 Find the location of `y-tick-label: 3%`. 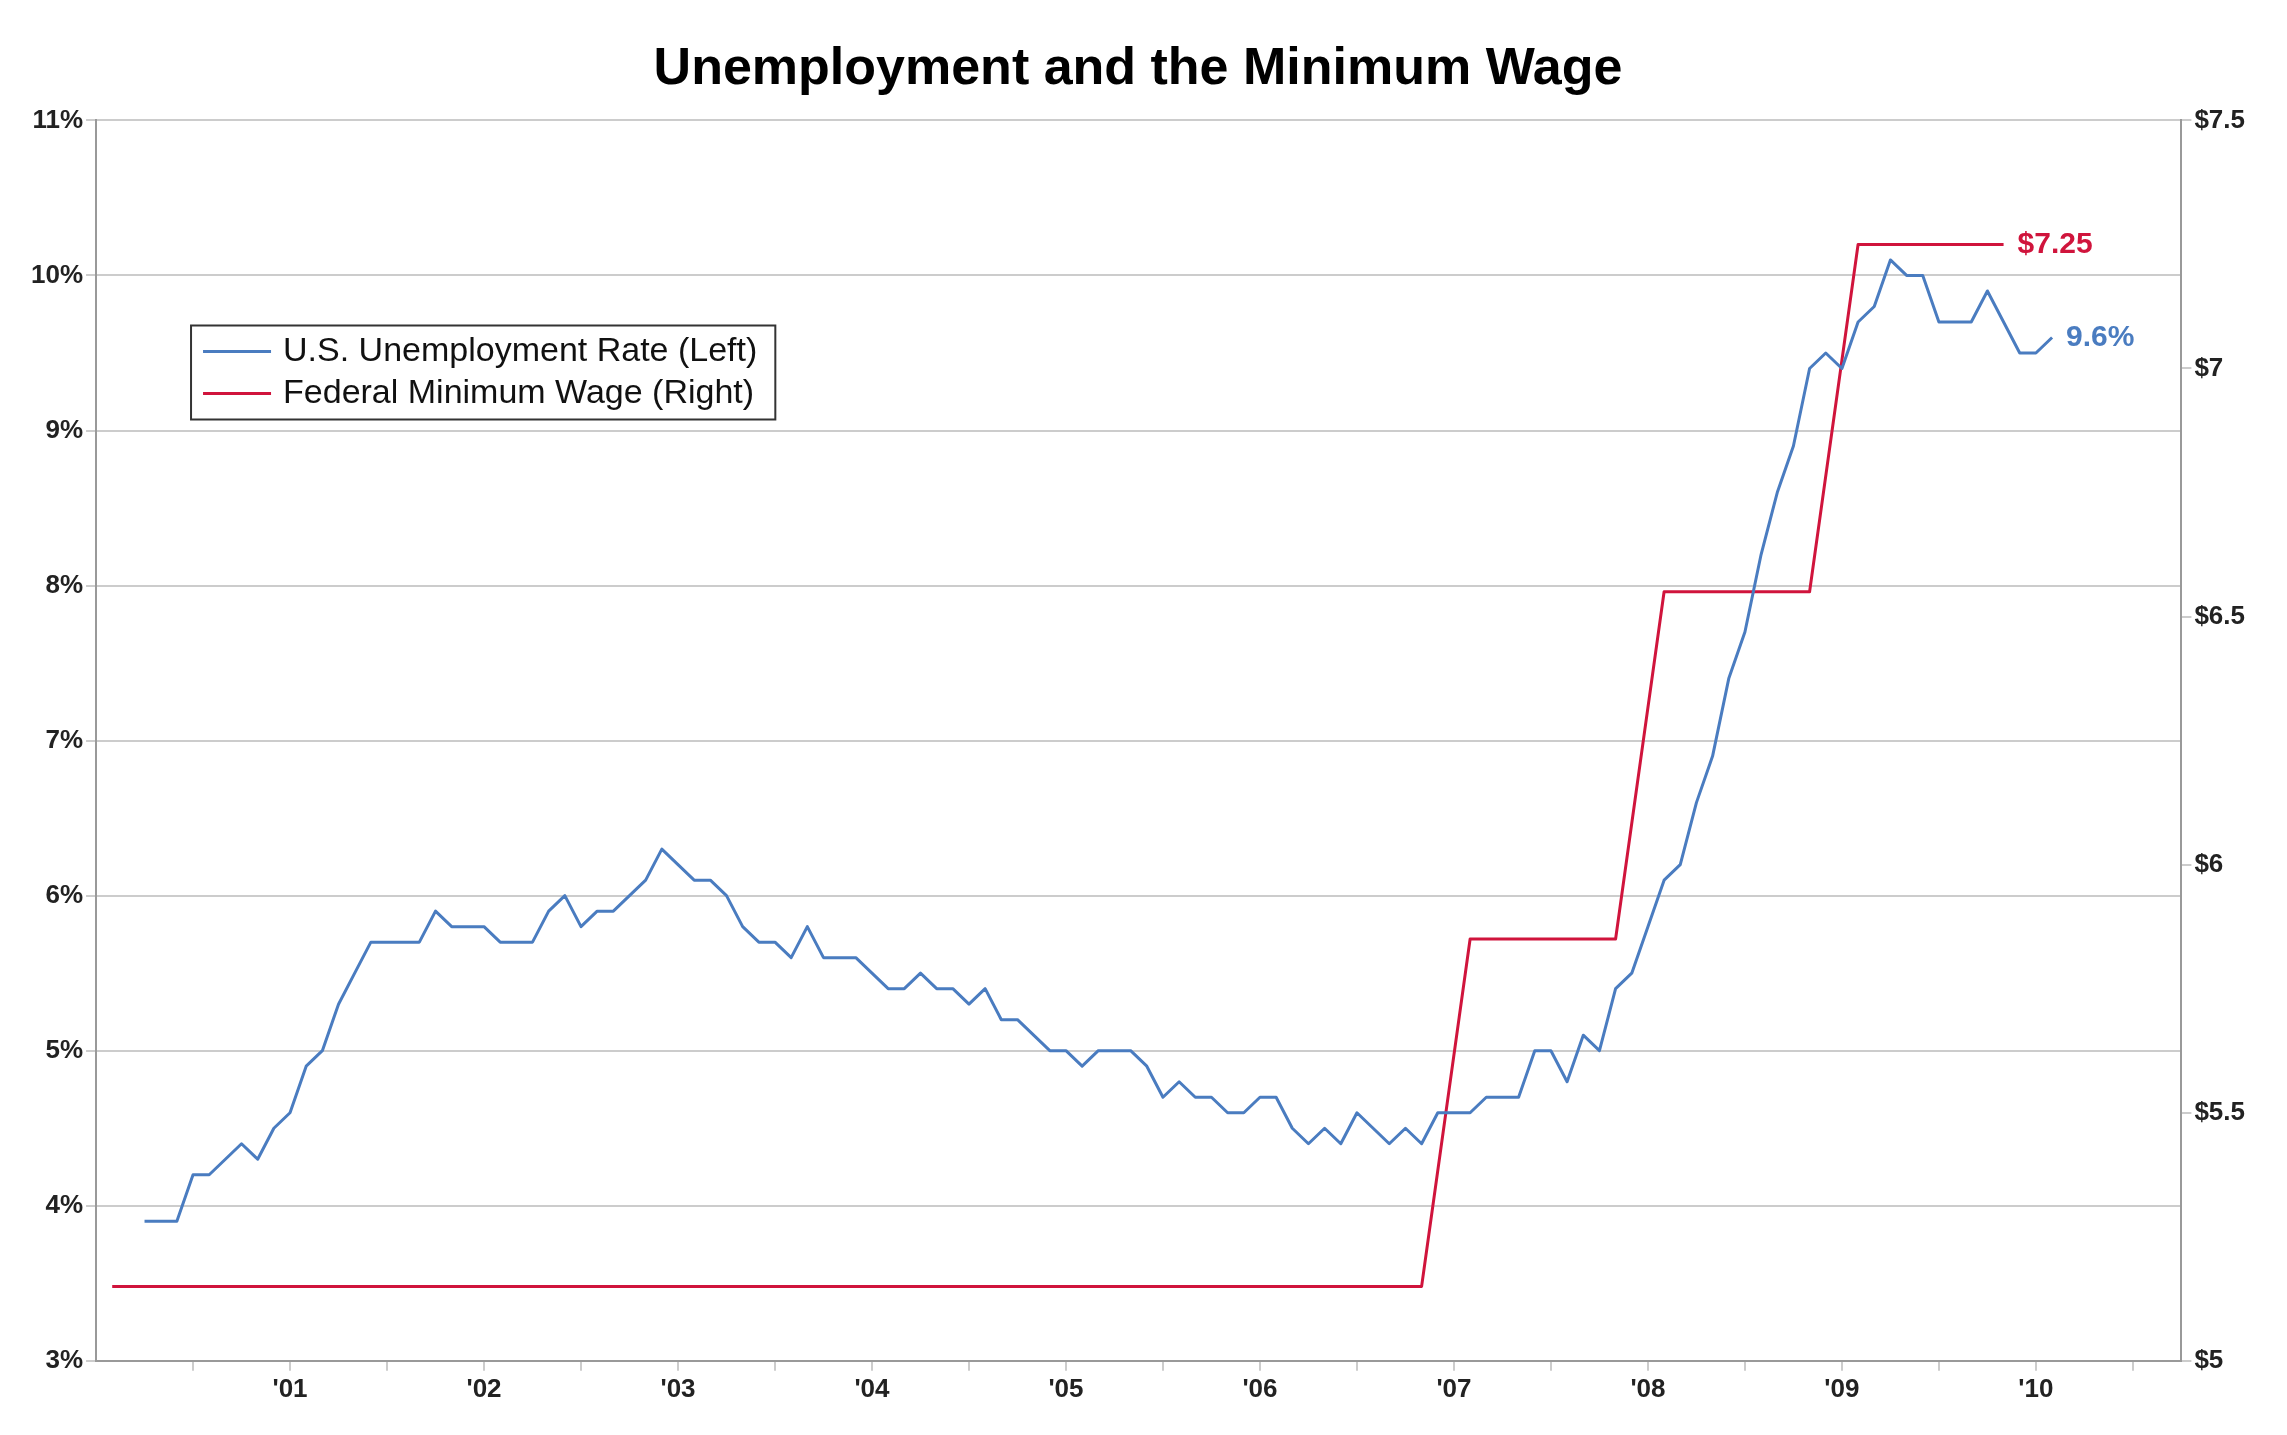

y-tick-label: 3% is located at coordinates (64, 1358).